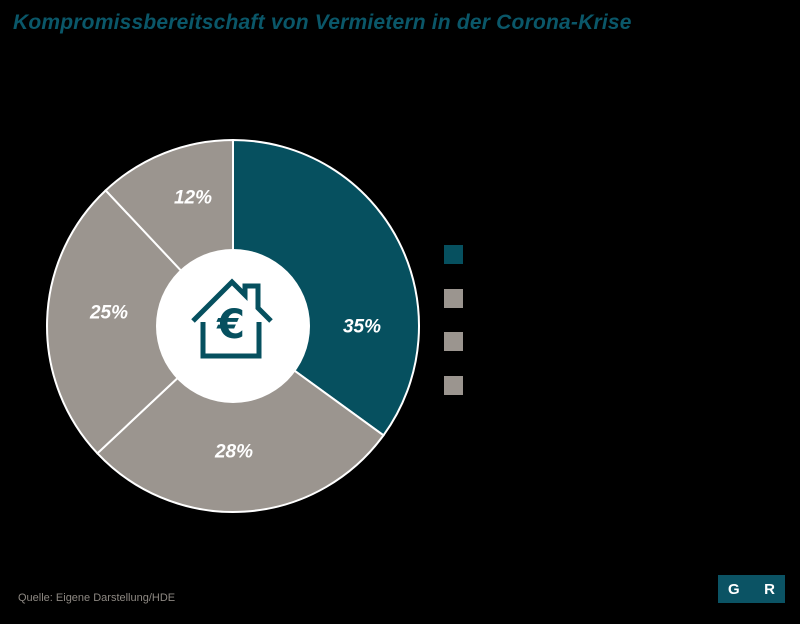  I want to click on slice-label: 25%, so click(108, 313).